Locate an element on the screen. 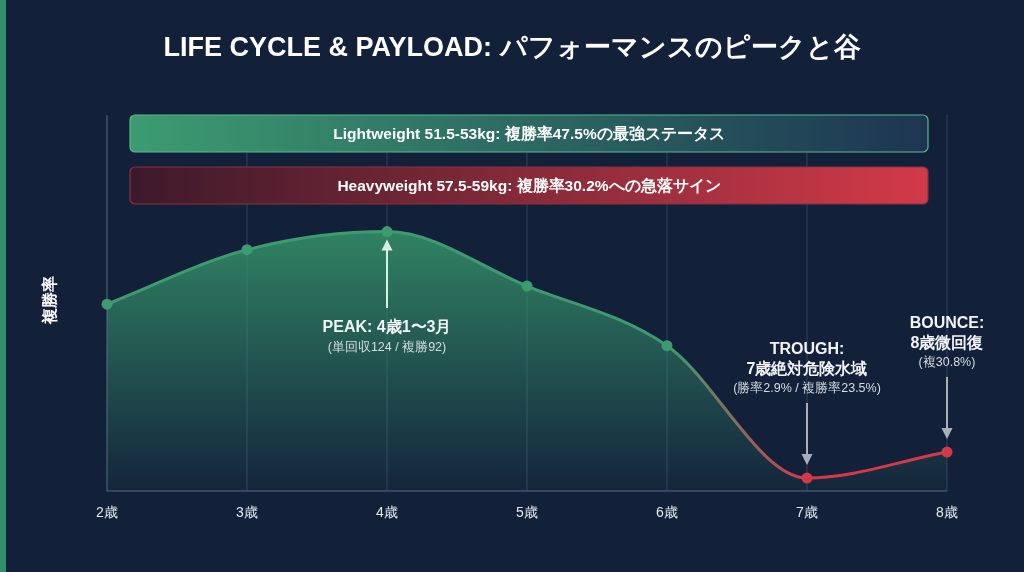  annotation: TROUGH: 7歳絶対危険水域 (勝率2.9% / 複勝率23.5%) is located at coordinates (807, 367).